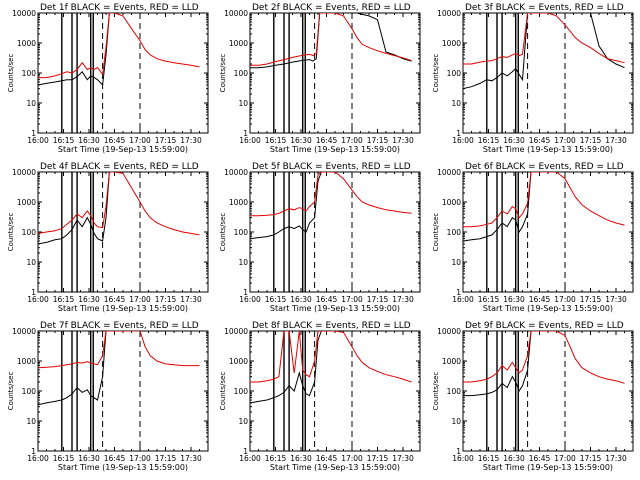 The width and height of the screenshot is (640, 480). Describe the element at coordinates (119, 326) in the screenshot. I see `panel-title: Det 7f BLACK = Events, RED = LLD` at that location.